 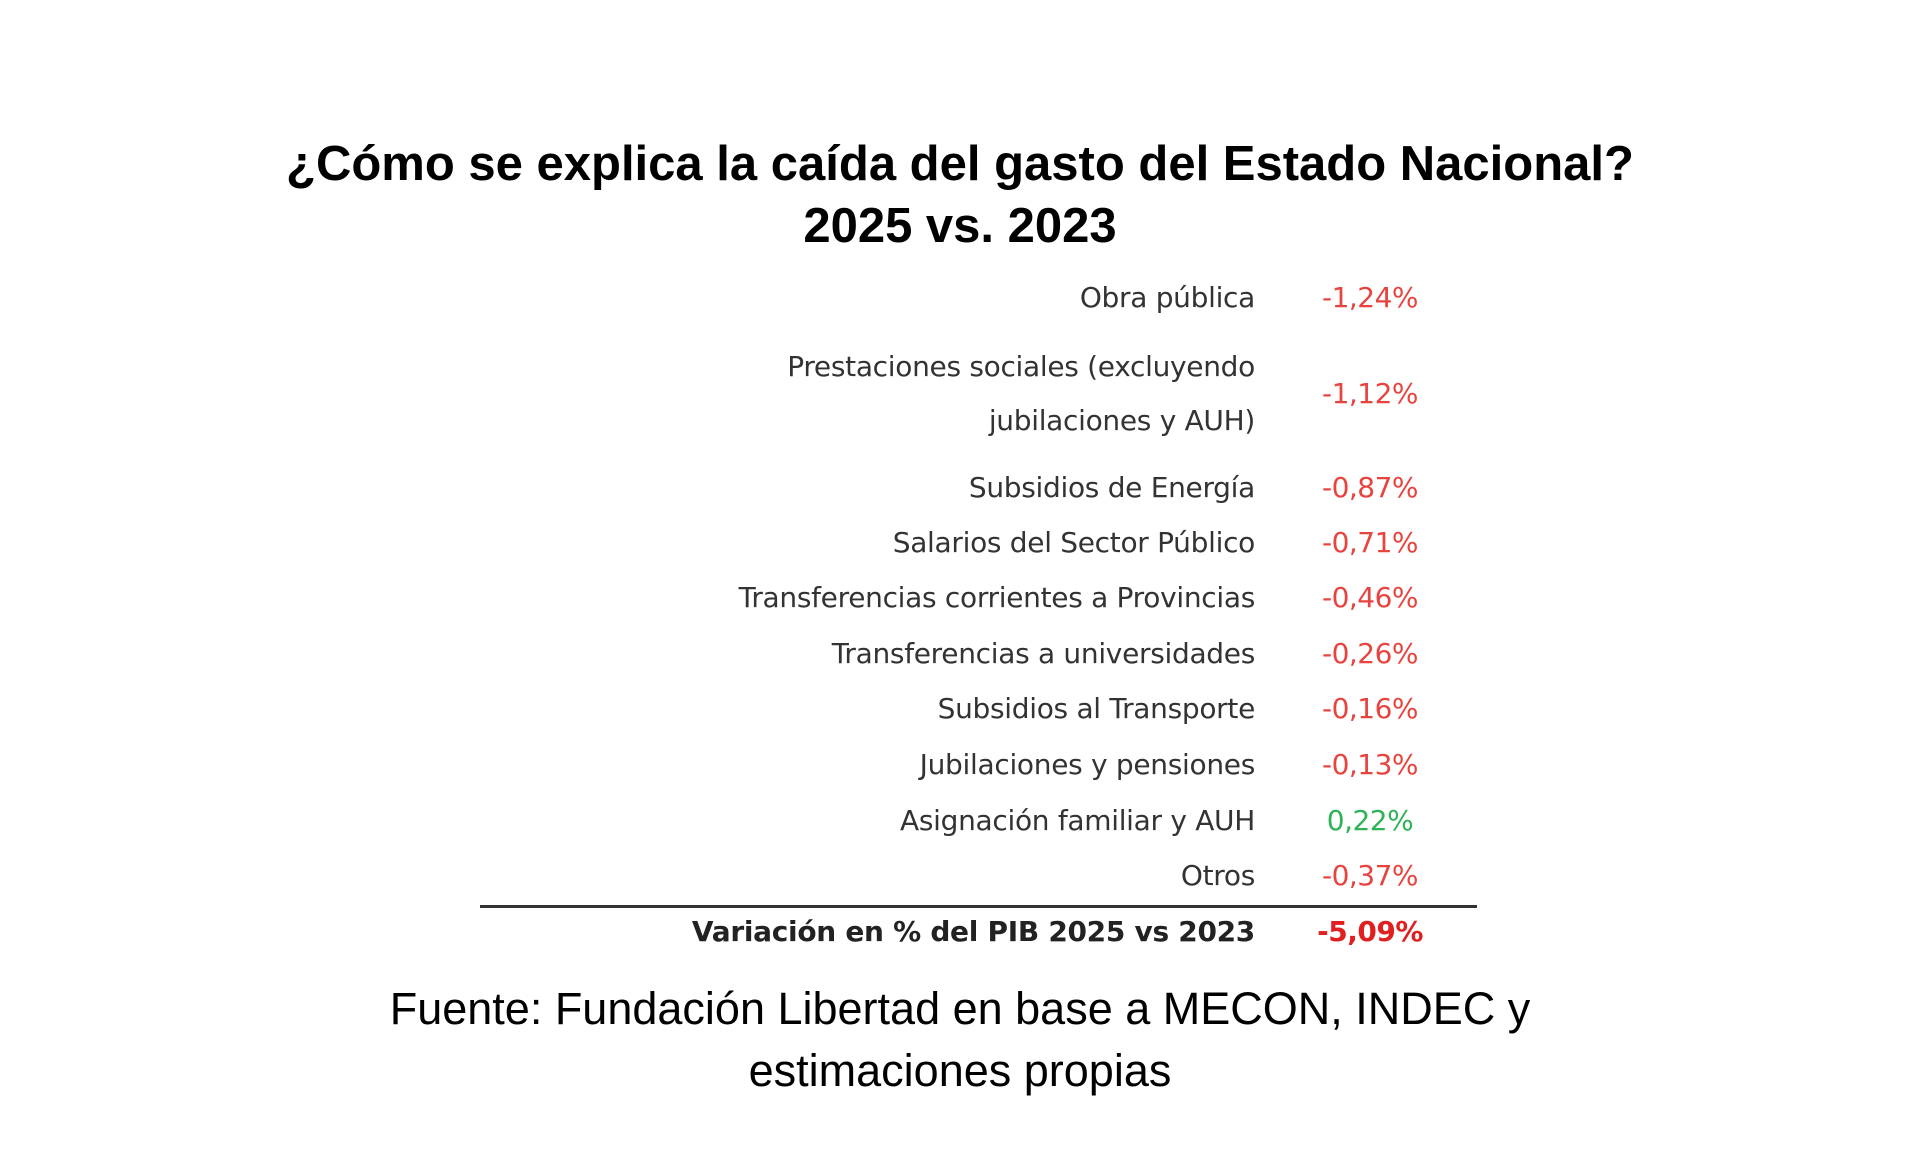 What do you see at coordinates (1370, 597) in the screenshot?
I see `row-value: -0,46%` at bounding box center [1370, 597].